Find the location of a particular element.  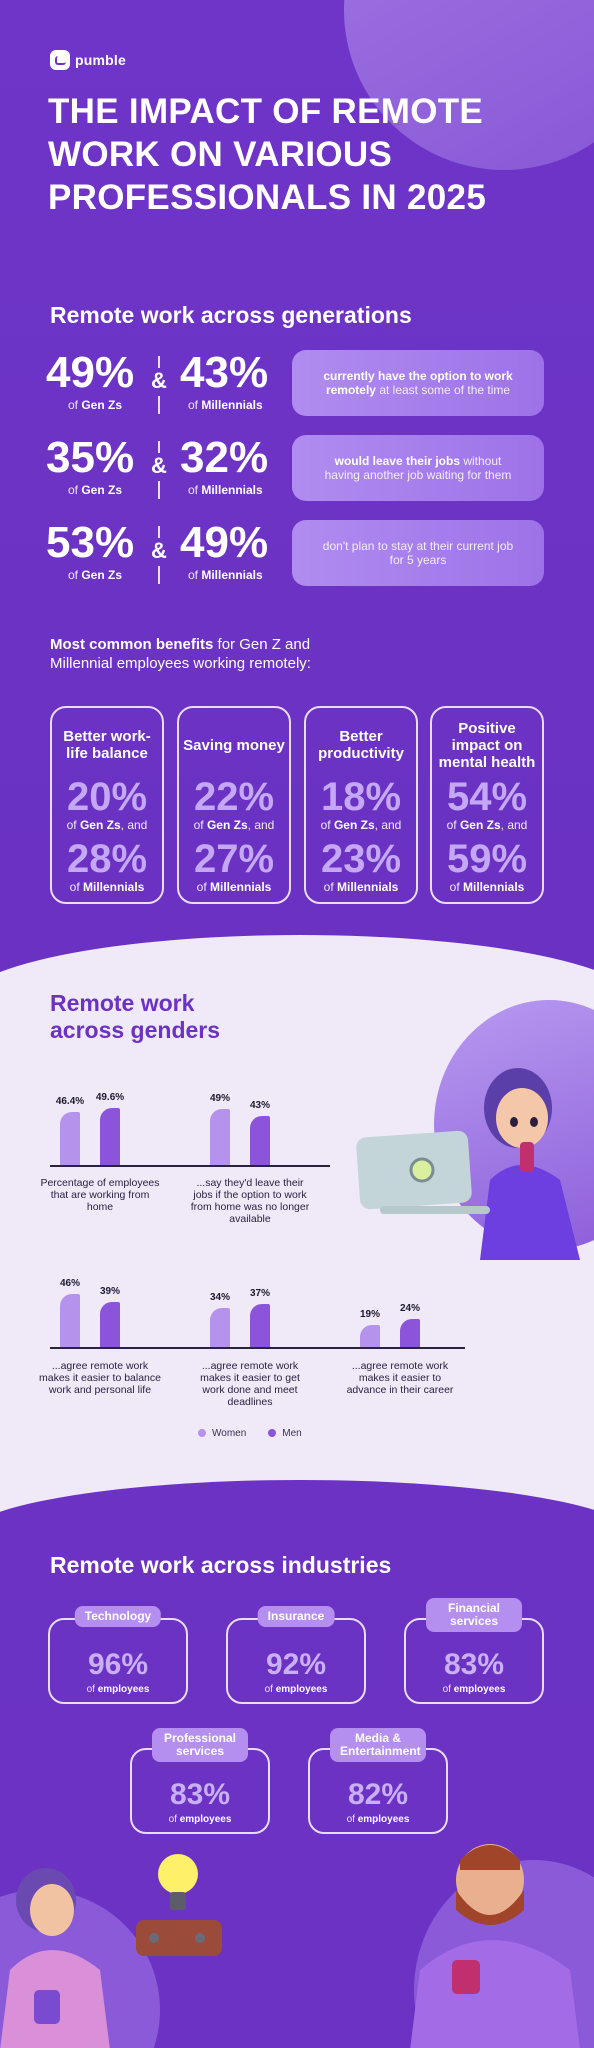

industry-percentage: 96% is located at coordinates (118, 1664).